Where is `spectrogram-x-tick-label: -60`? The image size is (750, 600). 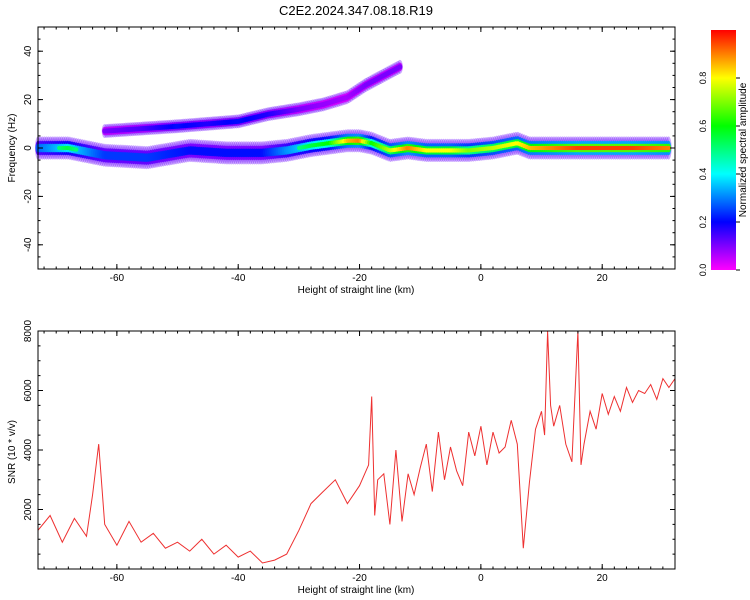
spectrogram-x-tick-label: -60 is located at coordinates (117, 278).